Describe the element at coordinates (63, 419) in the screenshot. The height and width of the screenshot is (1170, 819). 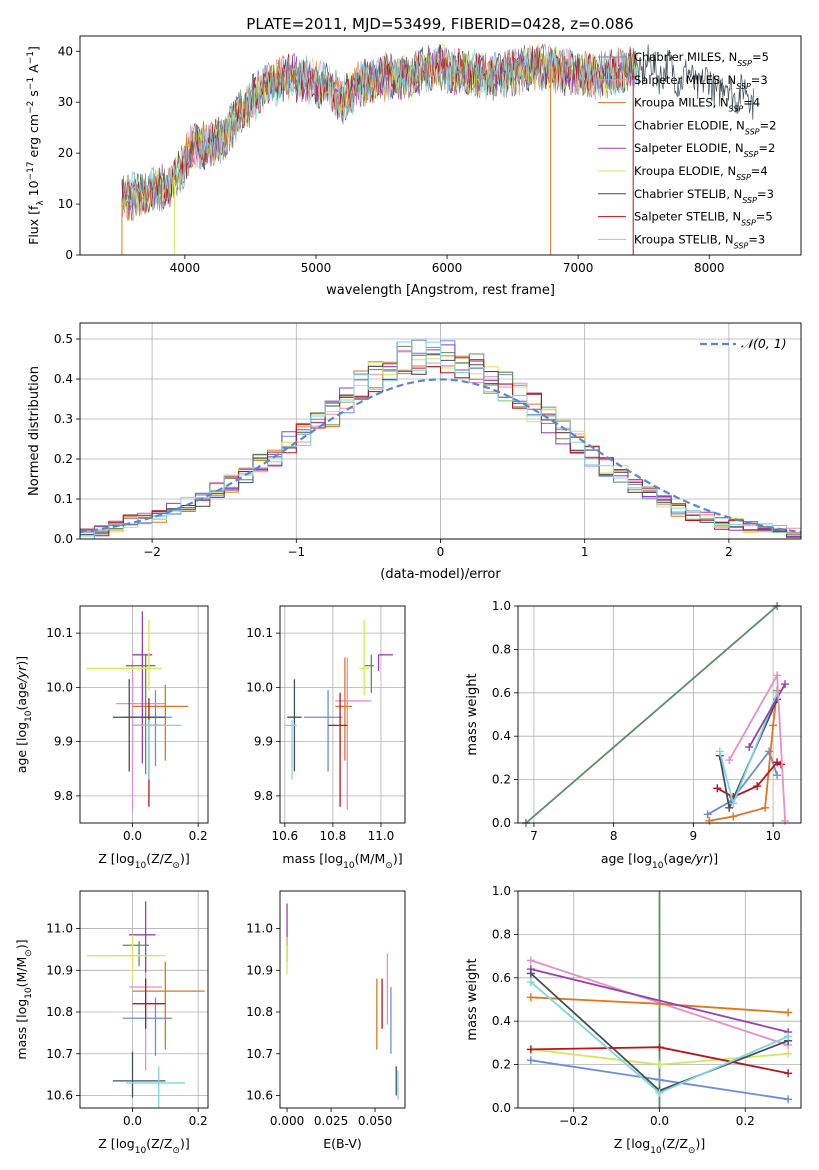
I see `y-tick-label: 0.3` at that location.